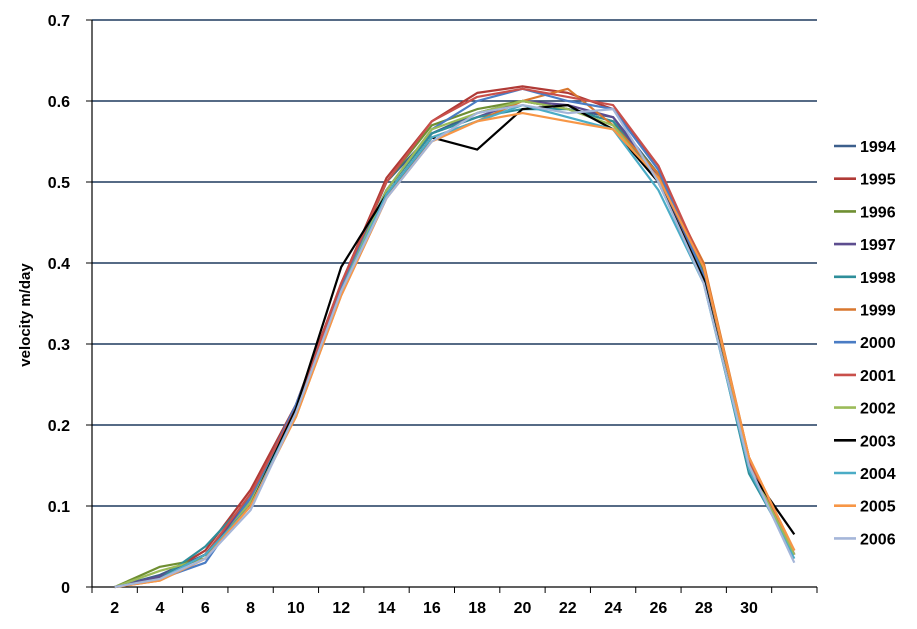 The height and width of the screenshot is (629, 917). I want to click on legend-label-2004: 2004, so click(878, 474).